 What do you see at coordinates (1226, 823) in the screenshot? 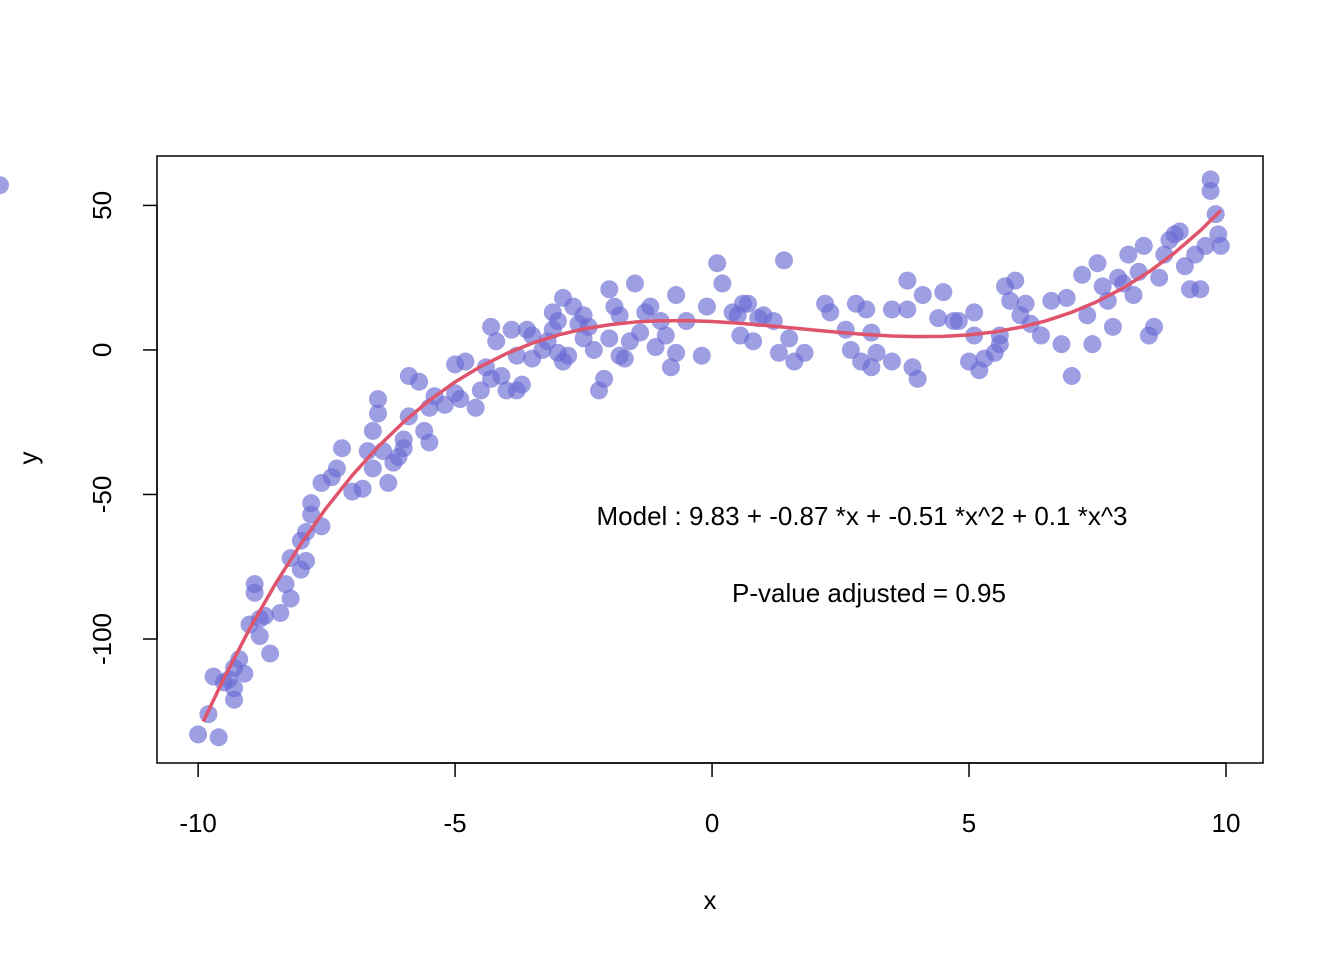
I see `x-tick-label: 10` at bounding box center [1226, 823].